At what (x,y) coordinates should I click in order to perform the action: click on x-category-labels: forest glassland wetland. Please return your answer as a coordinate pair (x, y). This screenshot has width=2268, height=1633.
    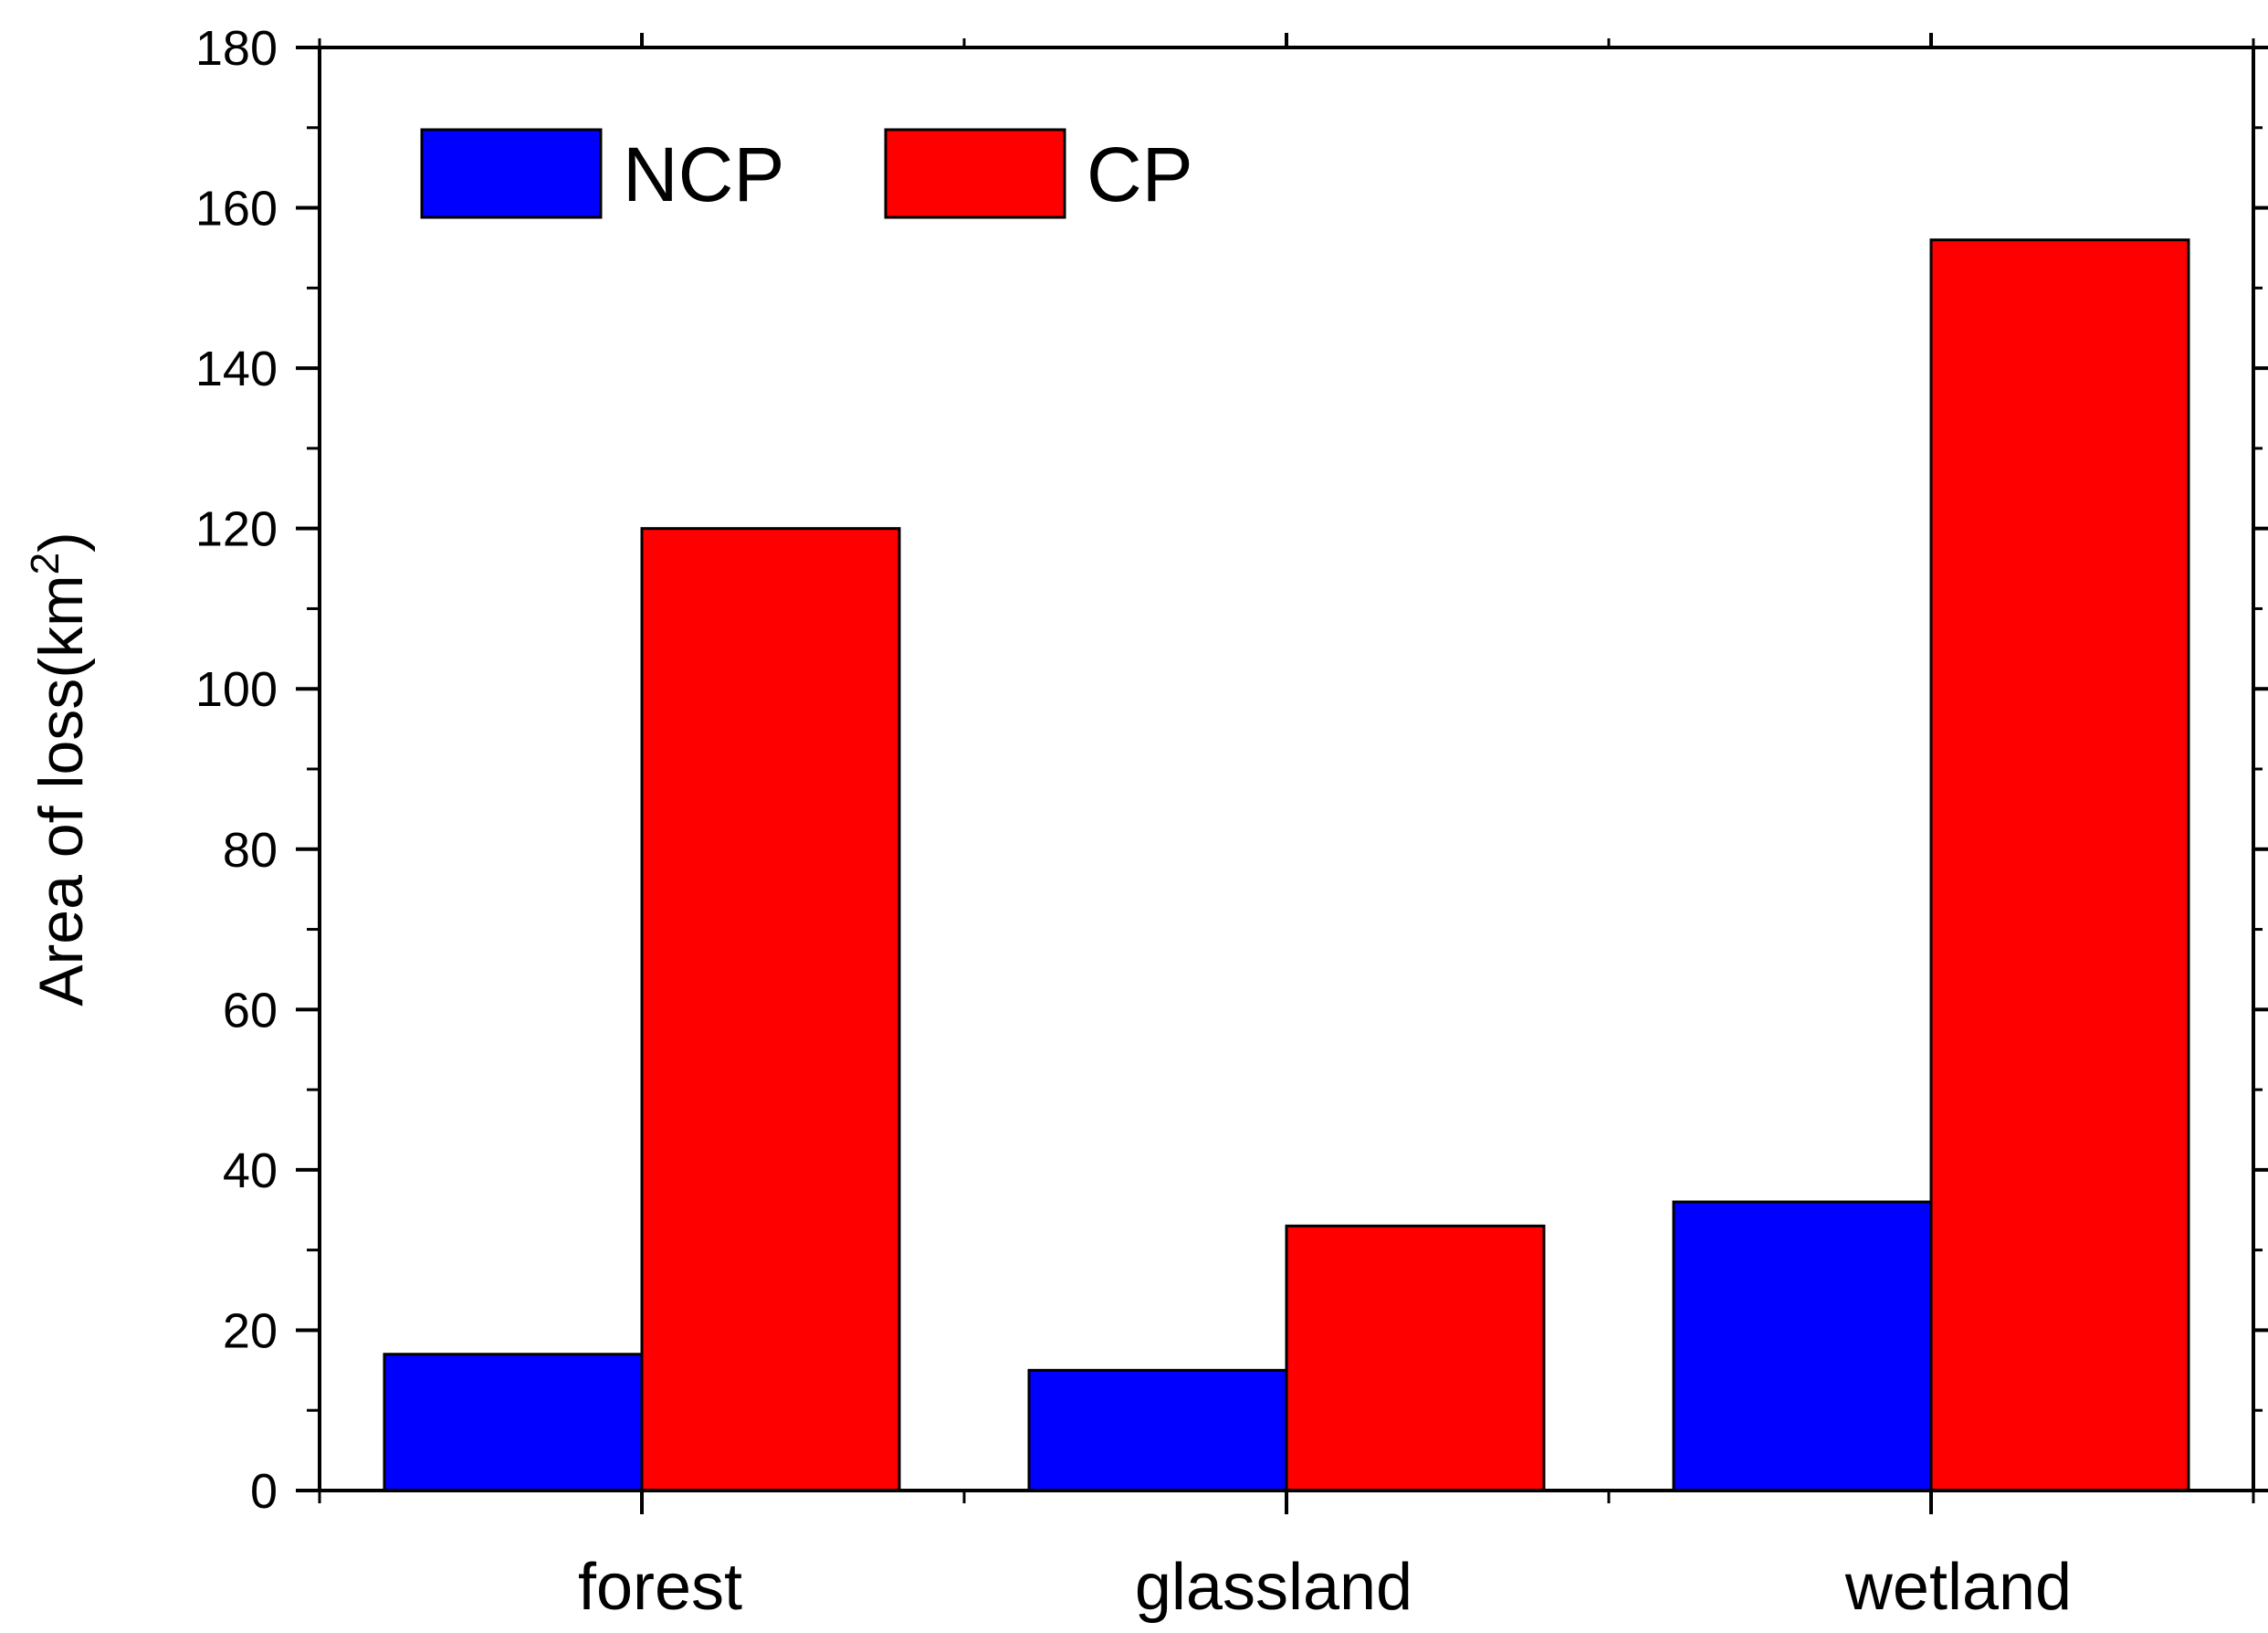
    Looking at the image, I should click on (1325, 1587).